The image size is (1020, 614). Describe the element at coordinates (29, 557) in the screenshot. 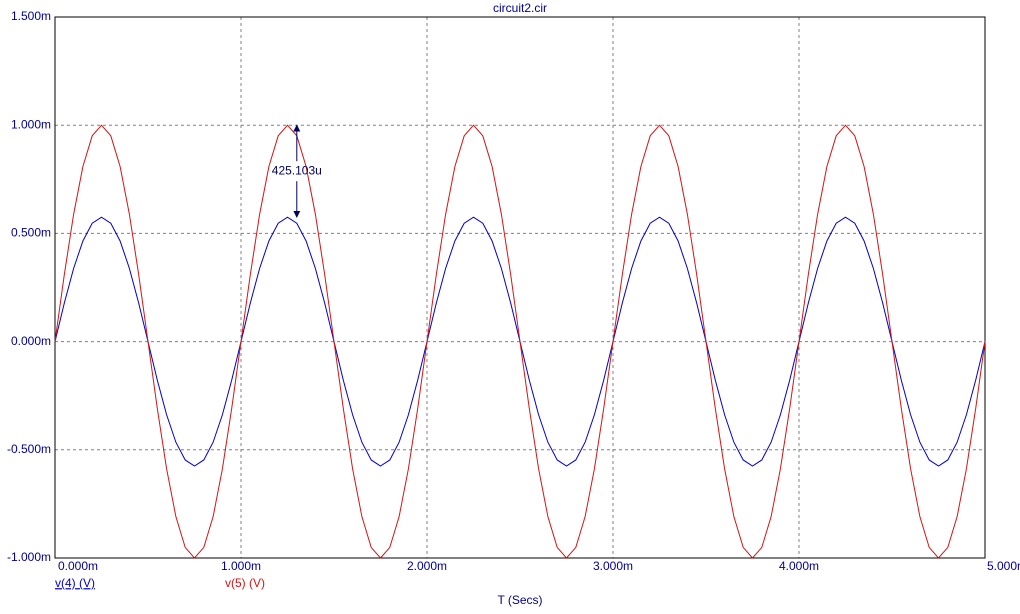

I see `y-tick-label: -1.000m` at that location.